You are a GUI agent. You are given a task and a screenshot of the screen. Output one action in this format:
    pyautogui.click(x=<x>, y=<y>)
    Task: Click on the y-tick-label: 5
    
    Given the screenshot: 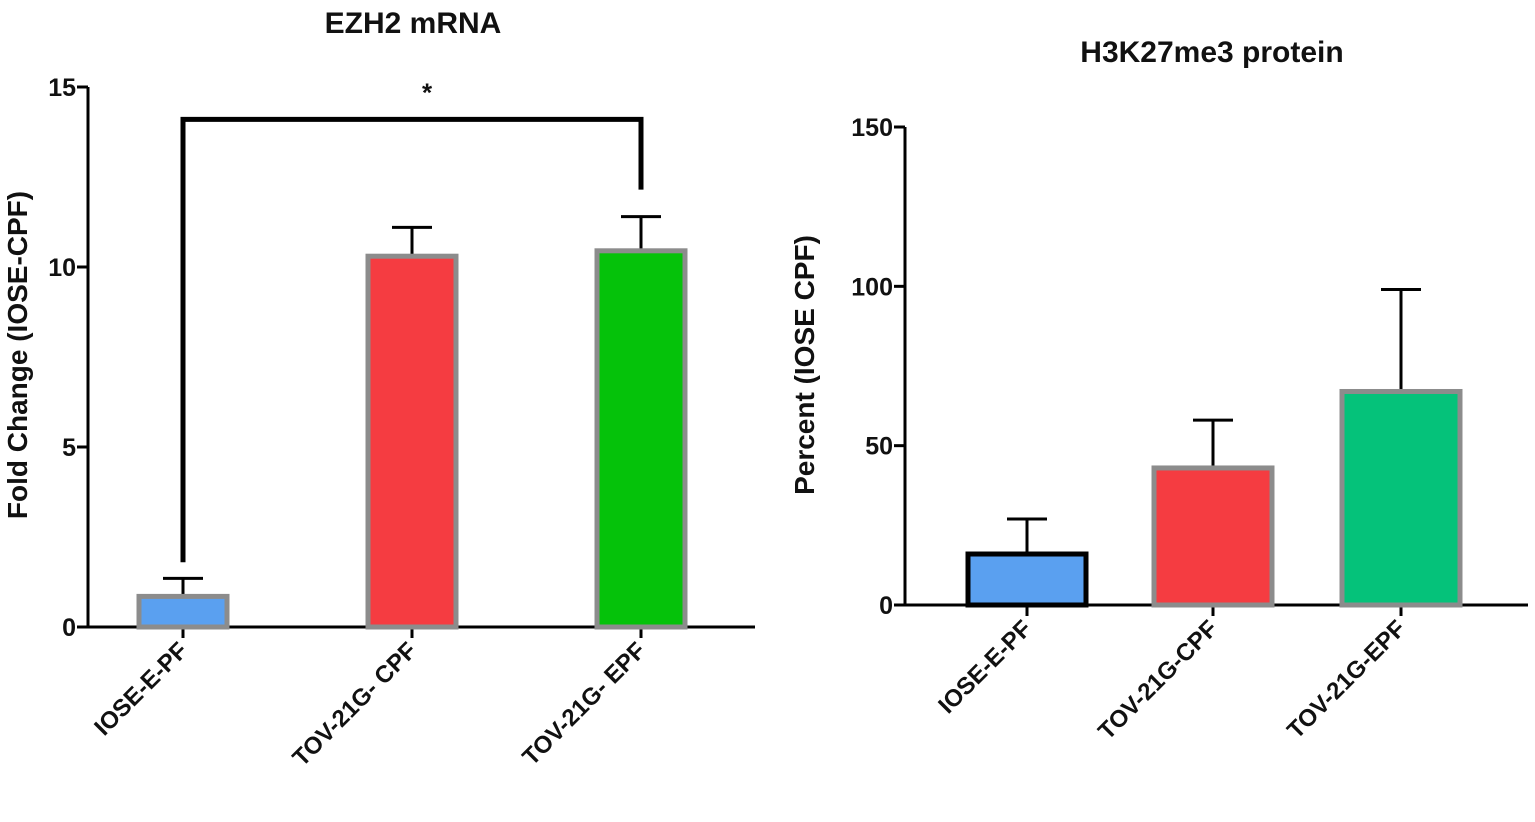 What is the action you would take?
    pyautogui.click(x=69, y=448)
    